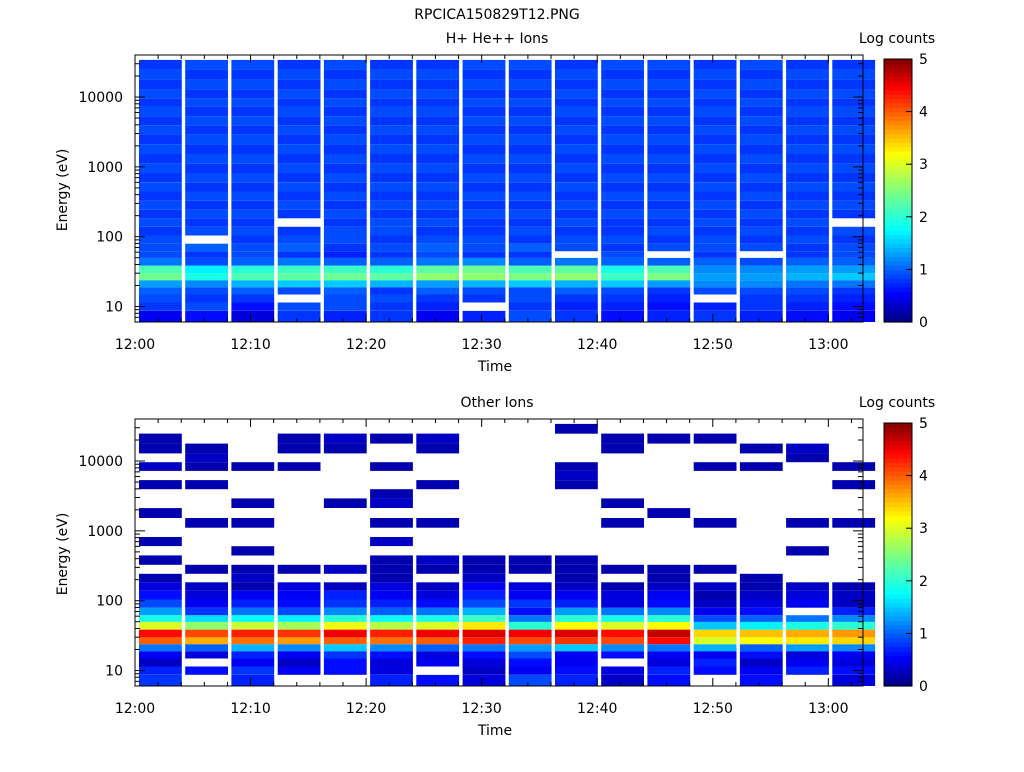 Image resolution: width=1024 pixels, height=772 pixels. I want to click on colorbar: 0 1 2 3 4 5, so click(905, 555).